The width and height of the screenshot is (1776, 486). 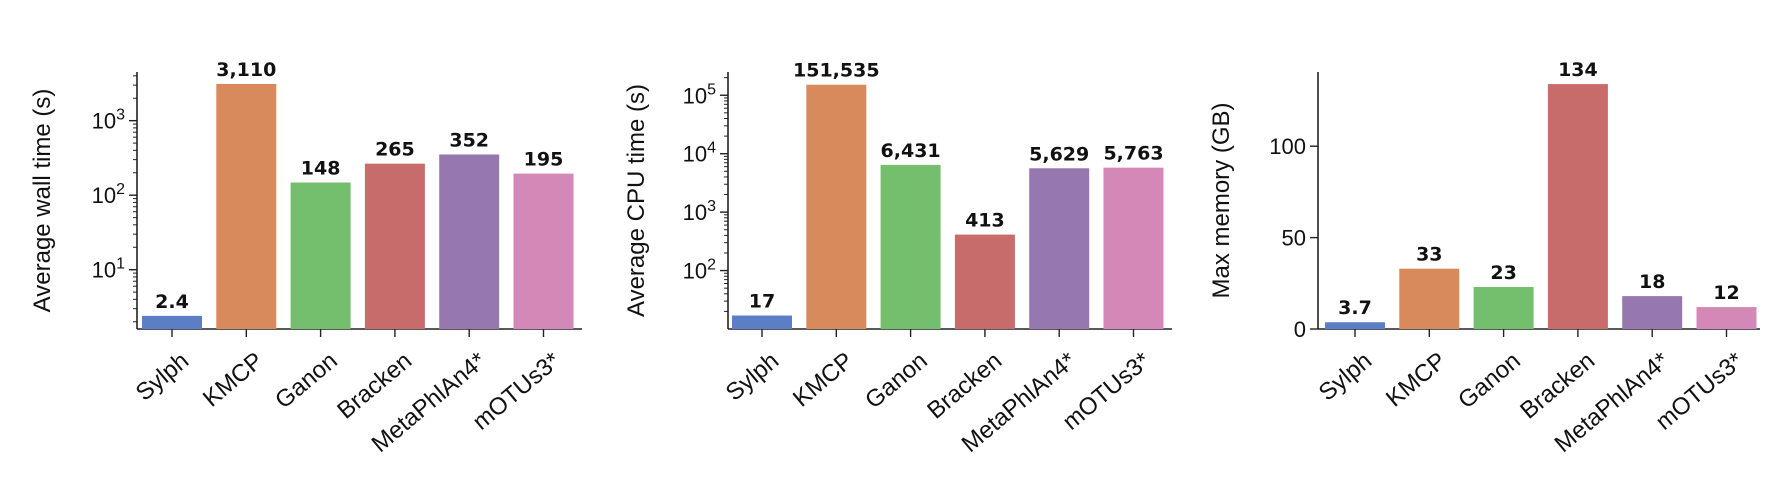 I want to click on y-tick-label: 0, so click(x=1300, y=329).